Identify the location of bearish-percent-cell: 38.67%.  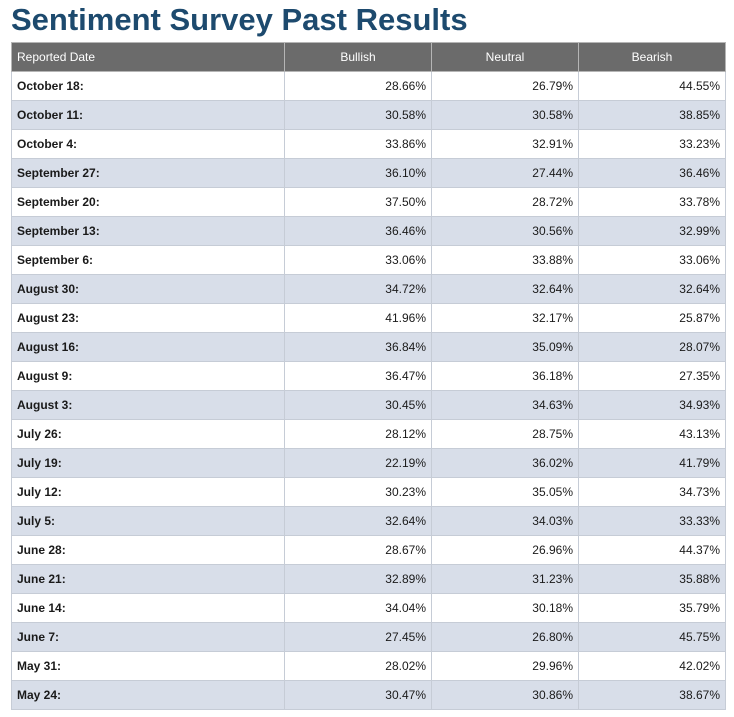
(652, 695).